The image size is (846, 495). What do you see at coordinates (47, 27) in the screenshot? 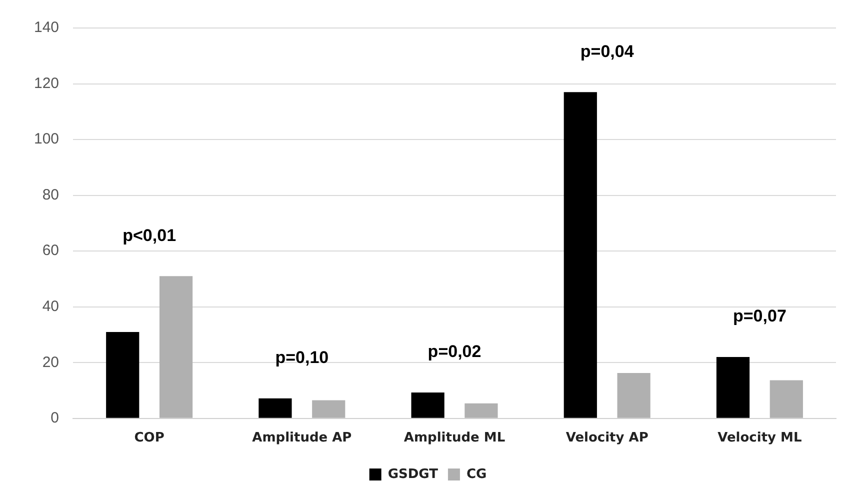
I see `y-tick-label: 140` at bounding box center [47, 27].